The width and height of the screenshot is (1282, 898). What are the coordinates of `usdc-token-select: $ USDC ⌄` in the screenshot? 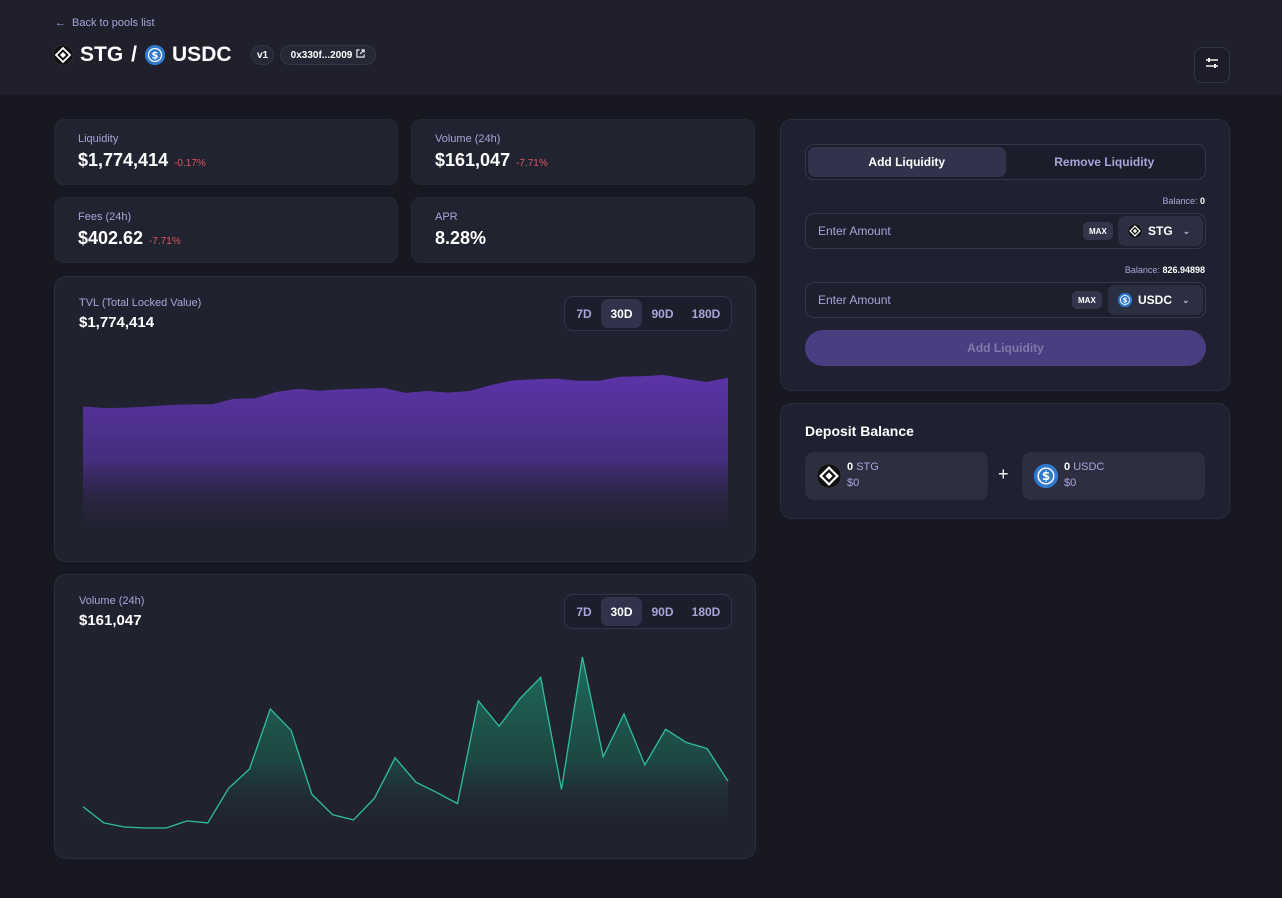 It's located at (1155, 300).